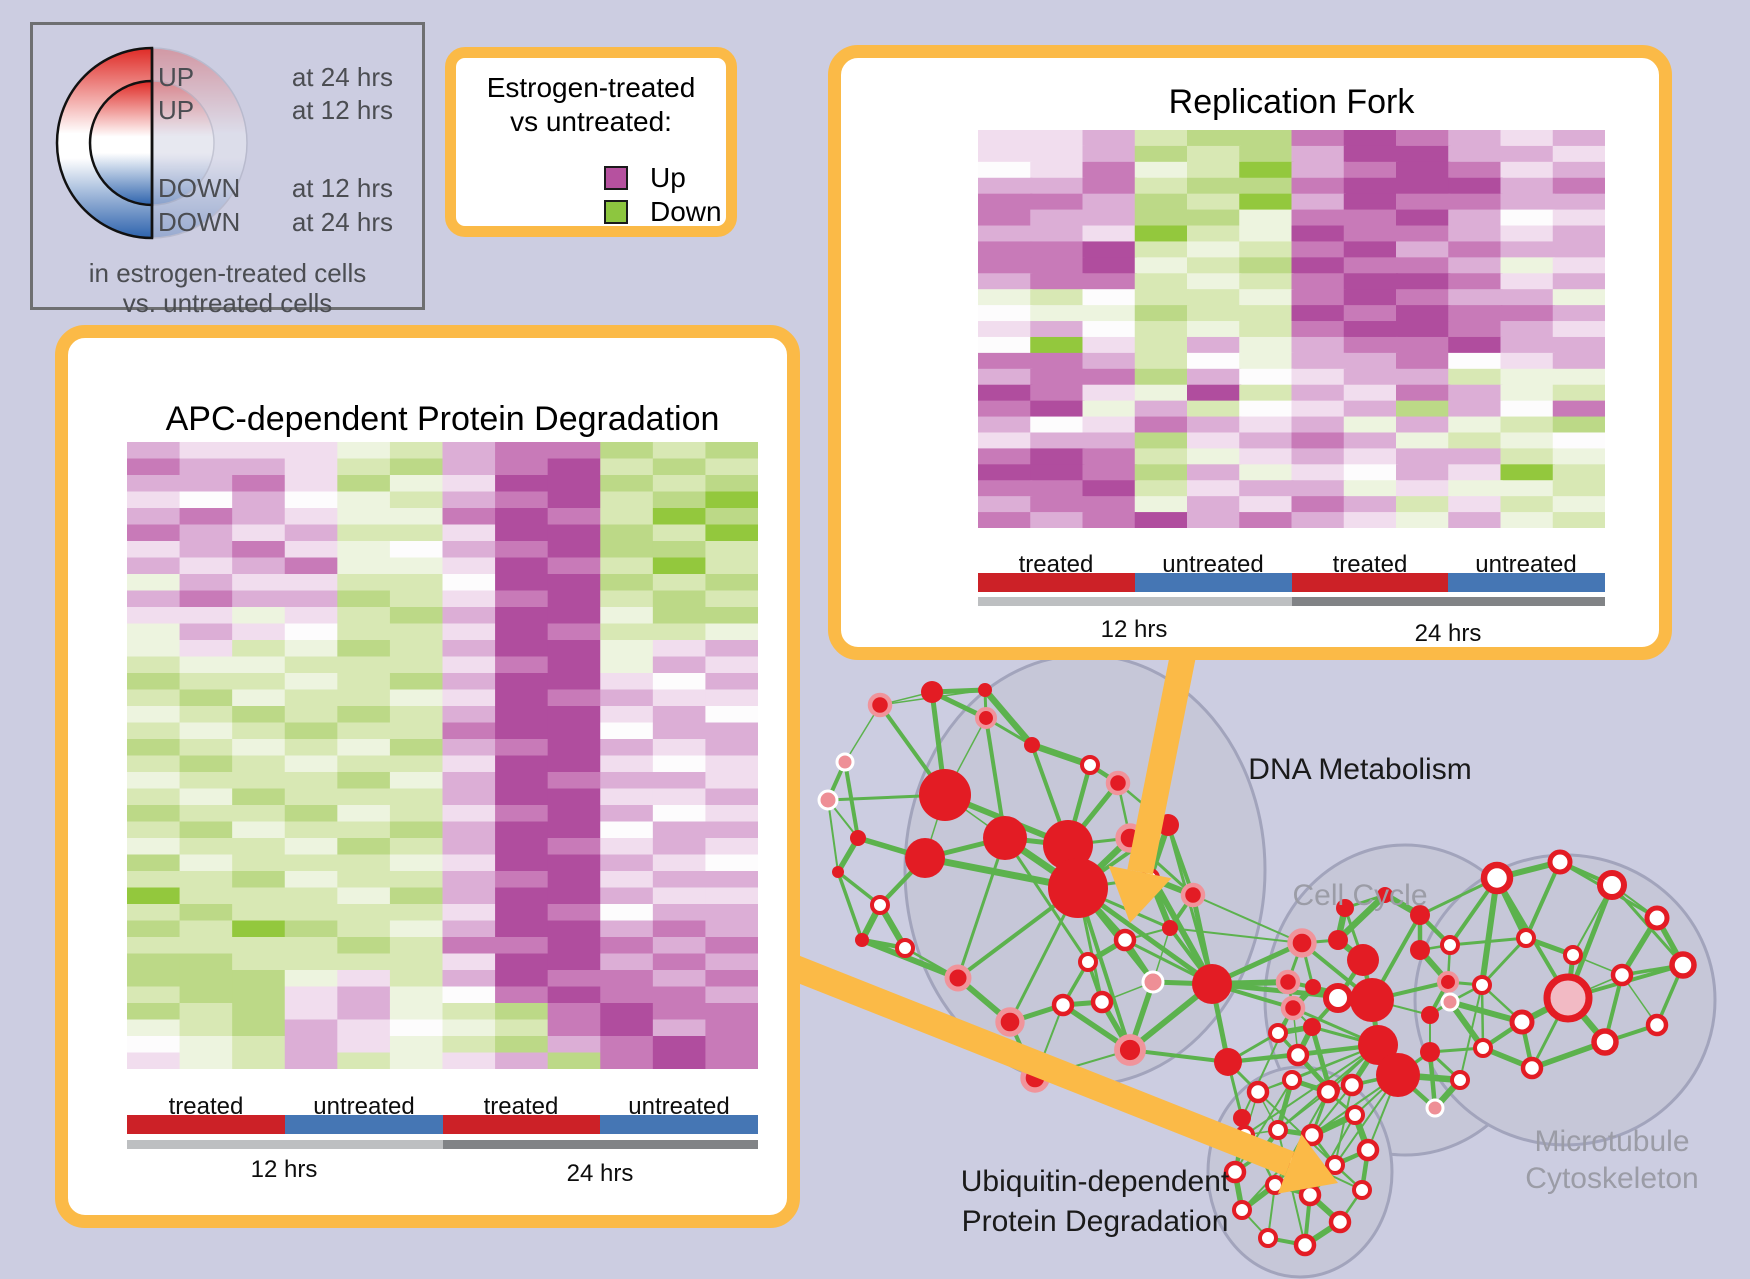 The height and width of the screenshot is (1279, 1750). Describe the element at coordinates (176, 110) in the screenshot. I see `dial-dir-up-12: UP` at that location.